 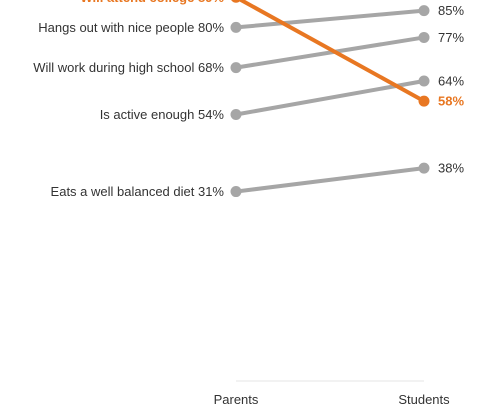 What do you see at coordinates (451, 81) in the screenshot?
I see `right-label-is-active-enough: 64%` at bounding box center [451, 81].